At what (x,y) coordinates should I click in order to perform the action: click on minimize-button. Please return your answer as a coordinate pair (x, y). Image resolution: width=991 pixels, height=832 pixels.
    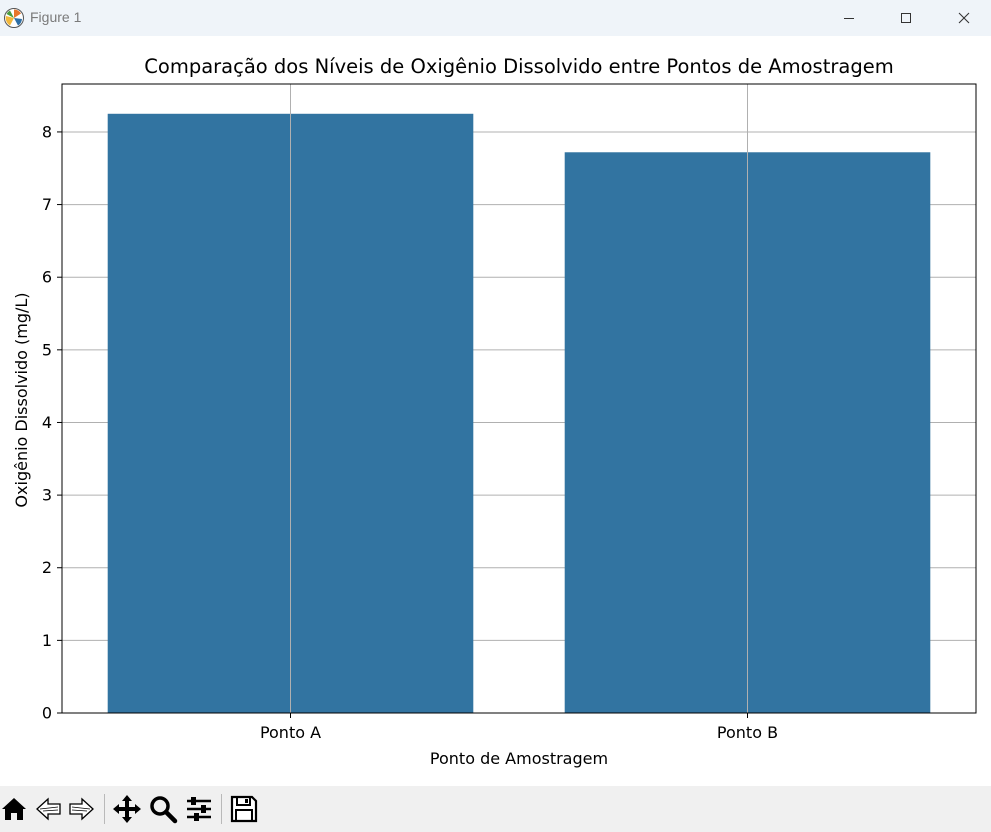
    Looking at the image, I should click on (849, 18).